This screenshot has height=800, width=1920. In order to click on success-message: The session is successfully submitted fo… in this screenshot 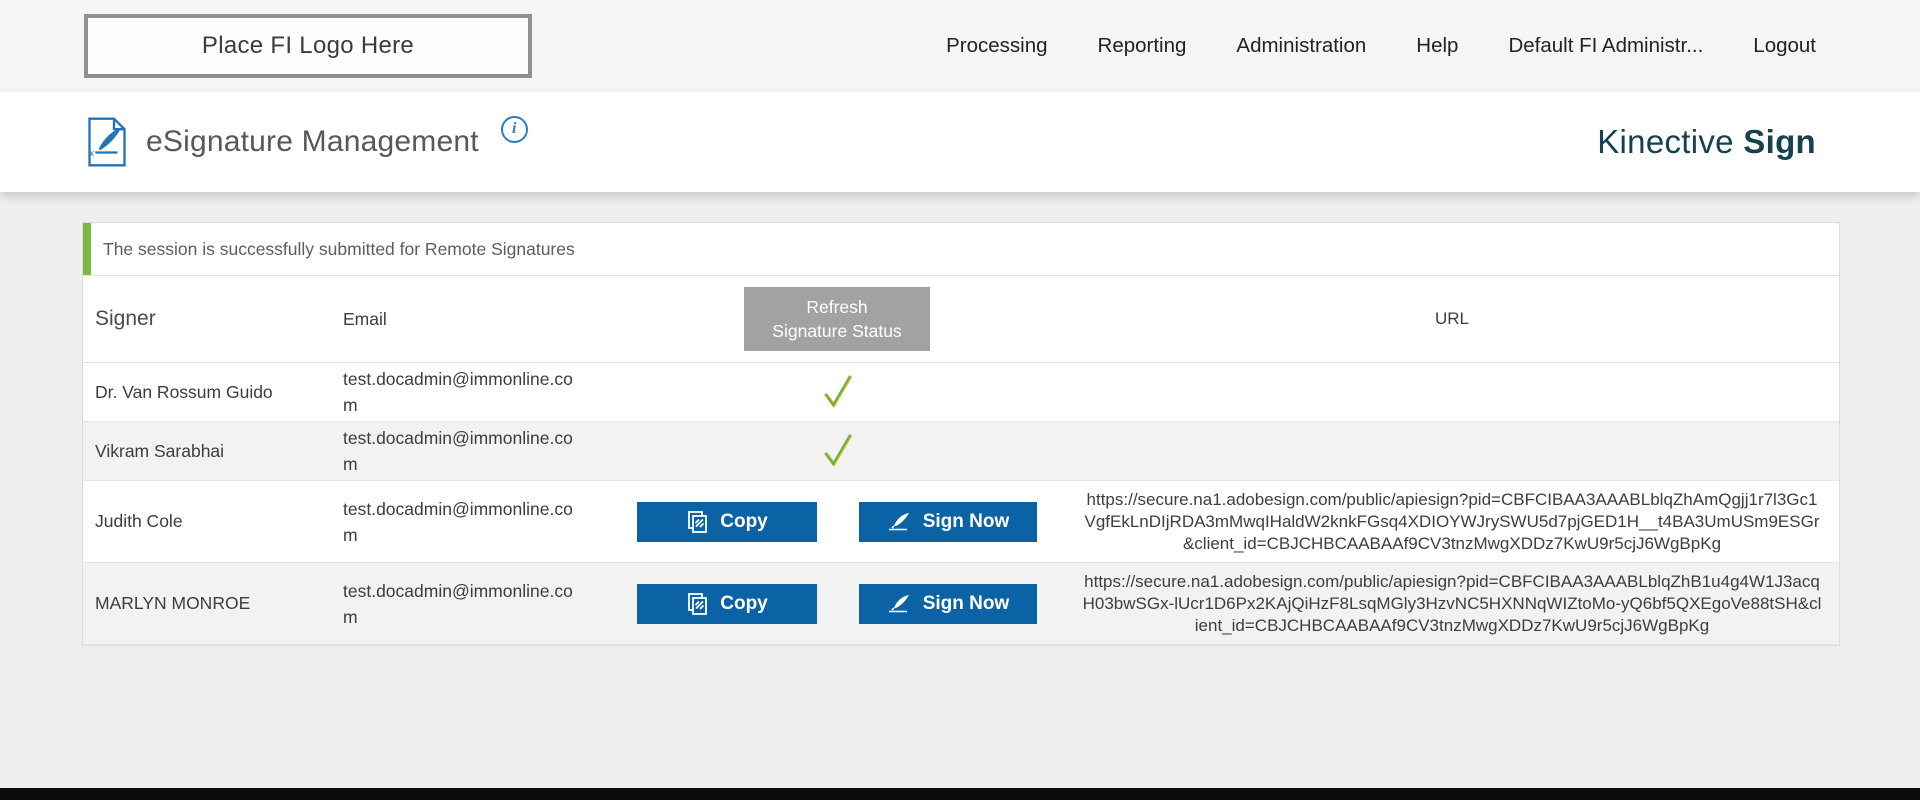, I will do `click(339, 248)`.